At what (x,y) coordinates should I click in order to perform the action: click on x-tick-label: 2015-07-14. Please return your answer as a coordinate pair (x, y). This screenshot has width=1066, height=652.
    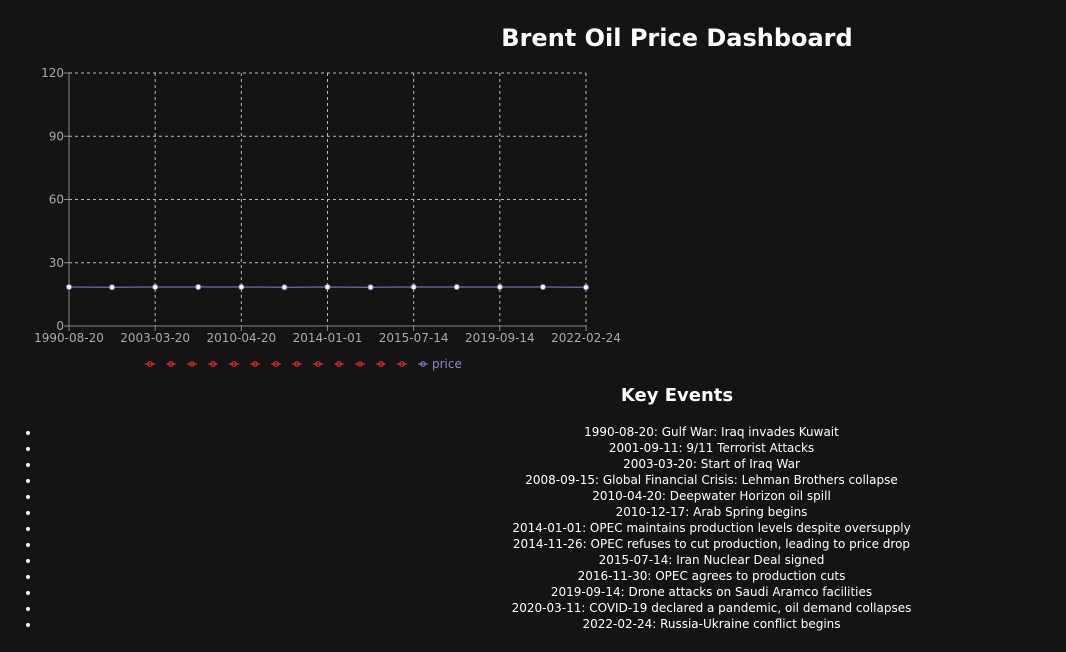
    Looking at the image, I should click on (414, 338).